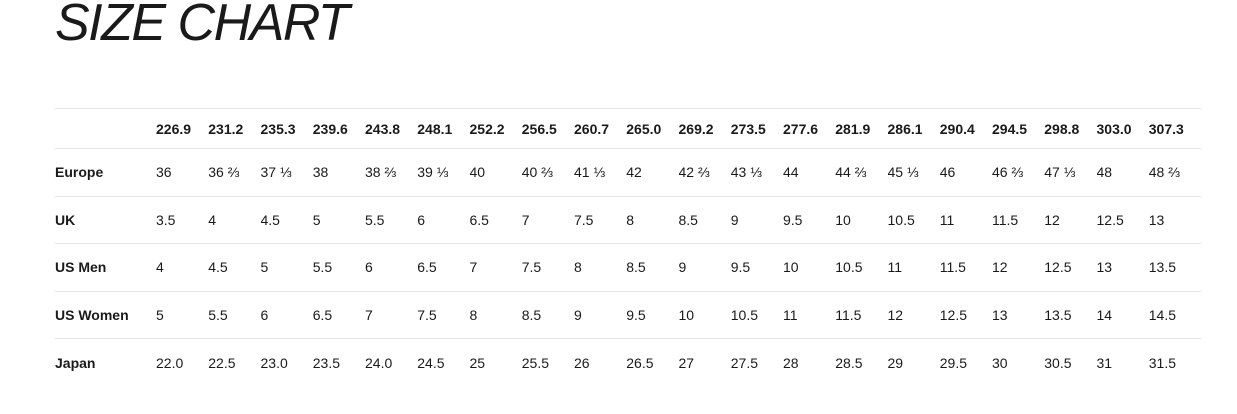  I want to click on row-label: UK, so click(65, 219).